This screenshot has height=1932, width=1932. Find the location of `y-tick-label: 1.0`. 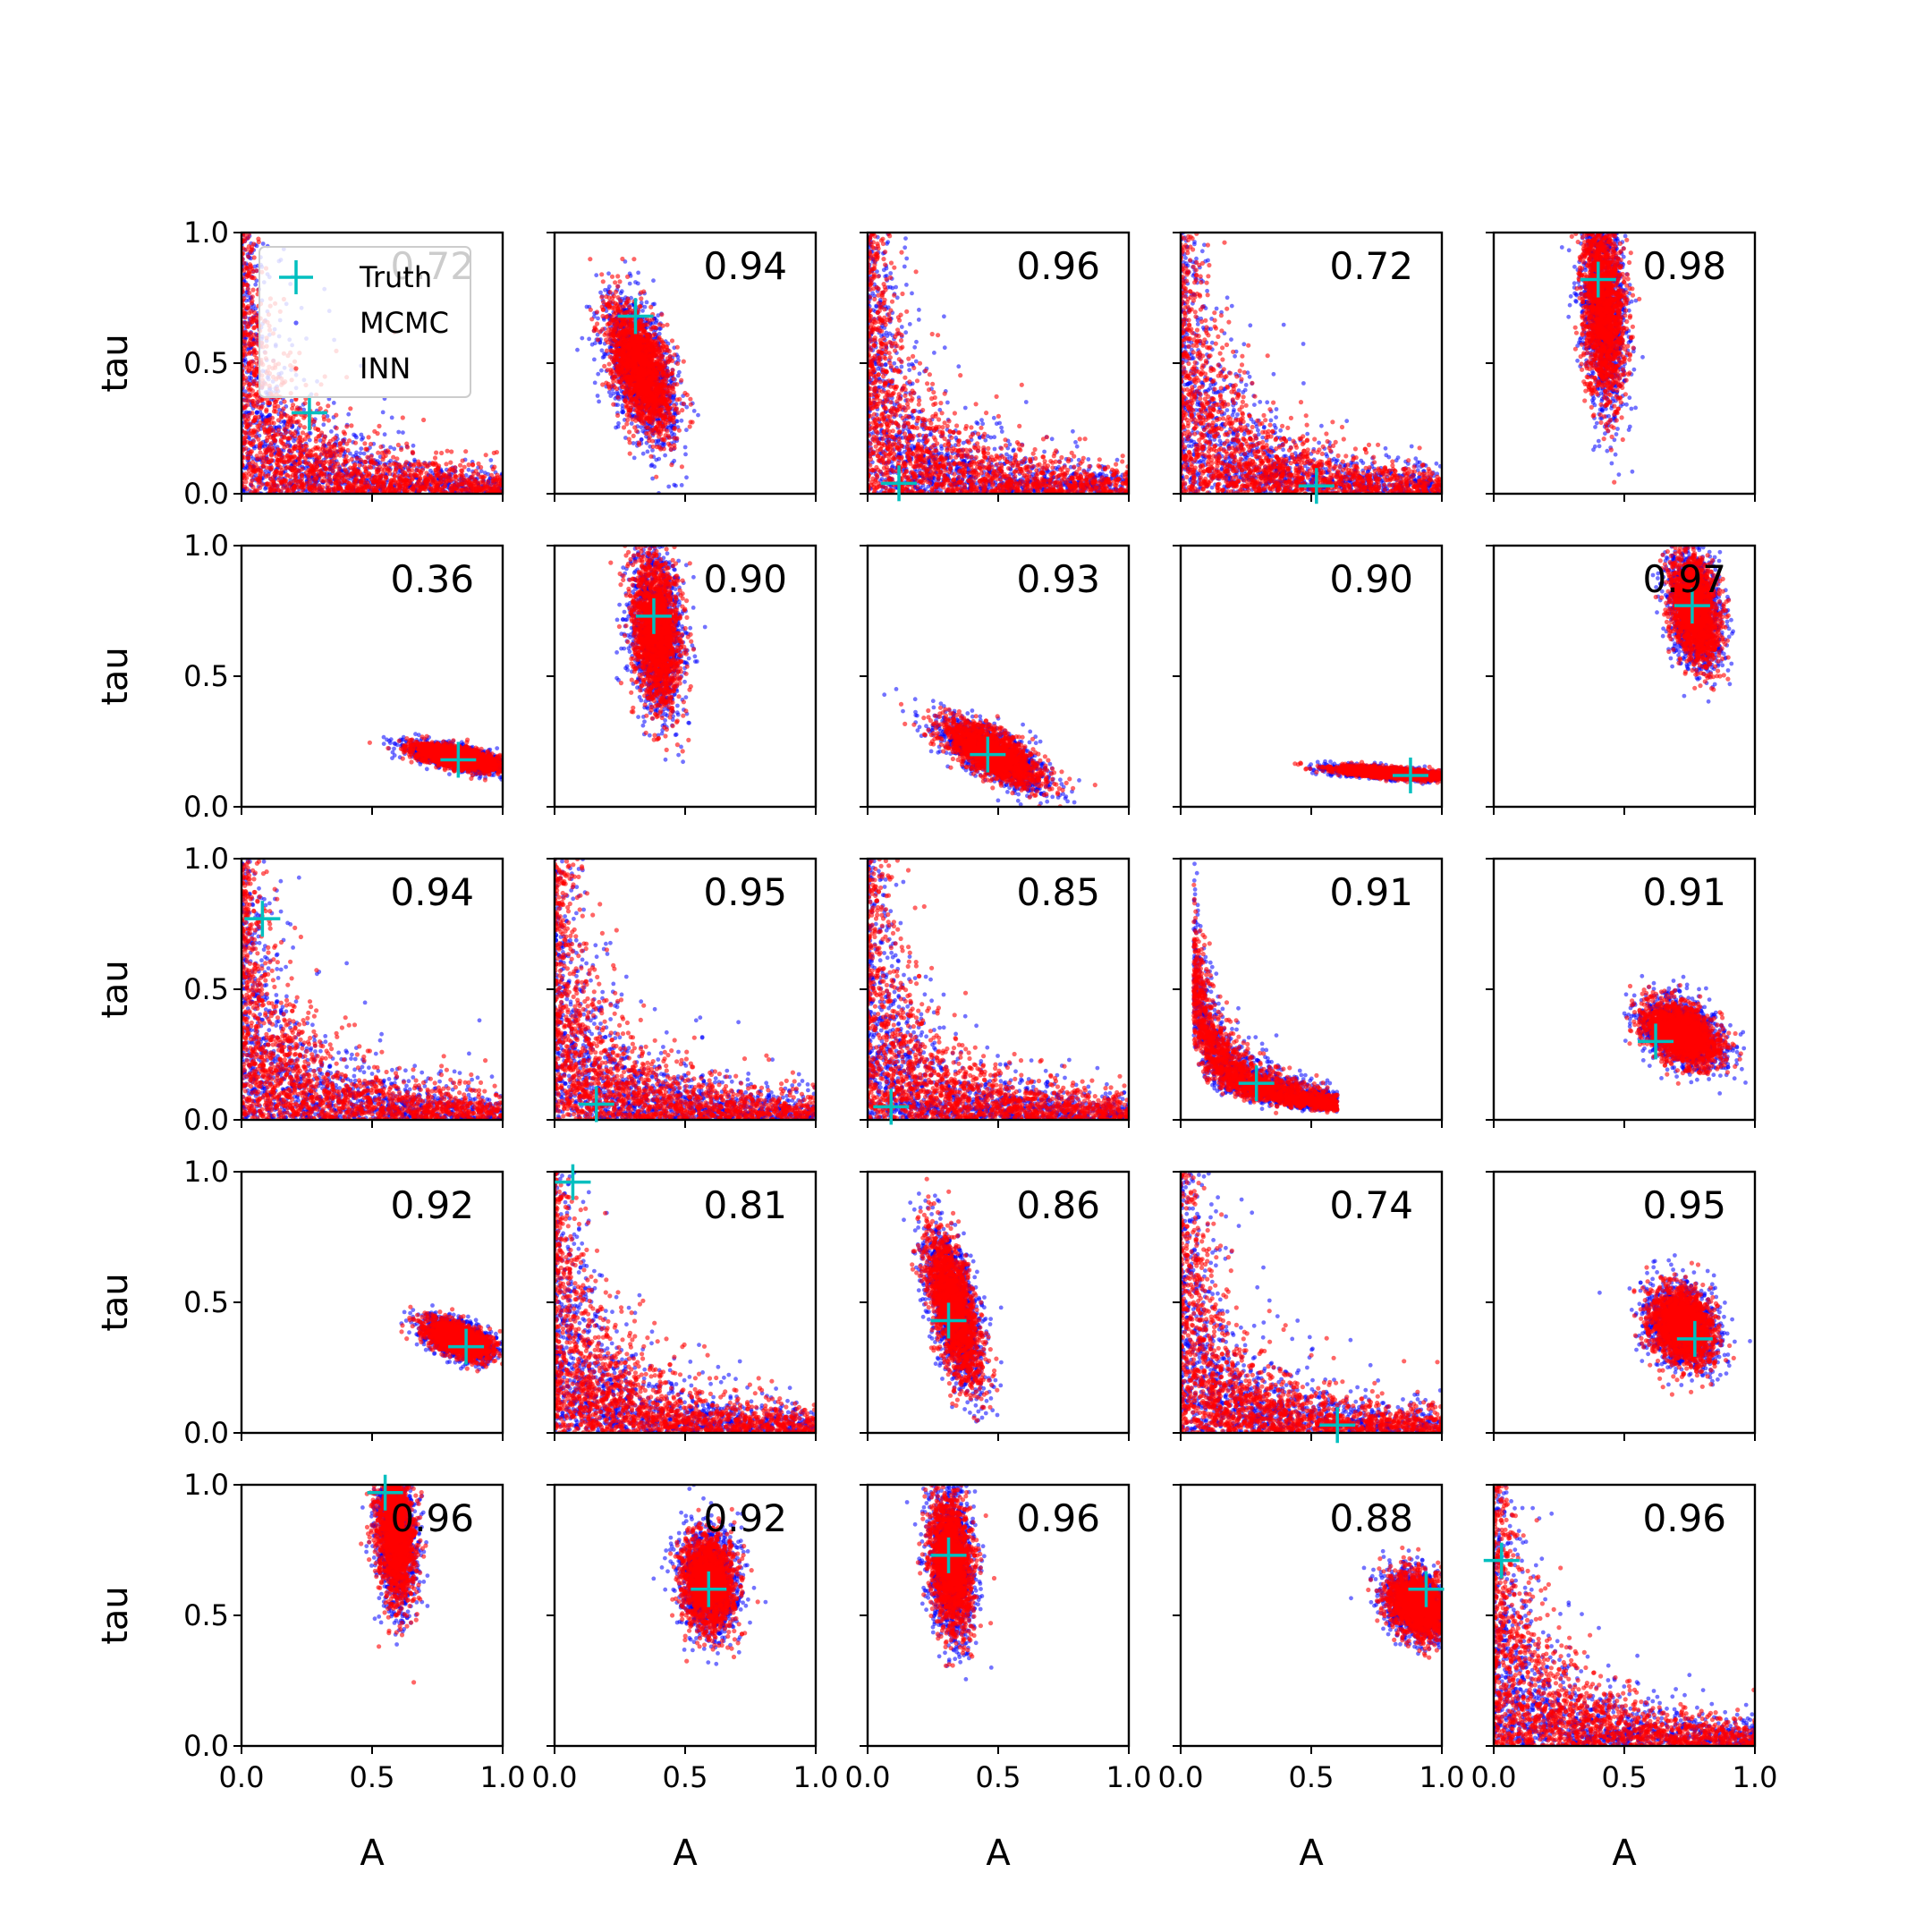

y-tick-label: 1.0 is located at coordinates (206, 233).